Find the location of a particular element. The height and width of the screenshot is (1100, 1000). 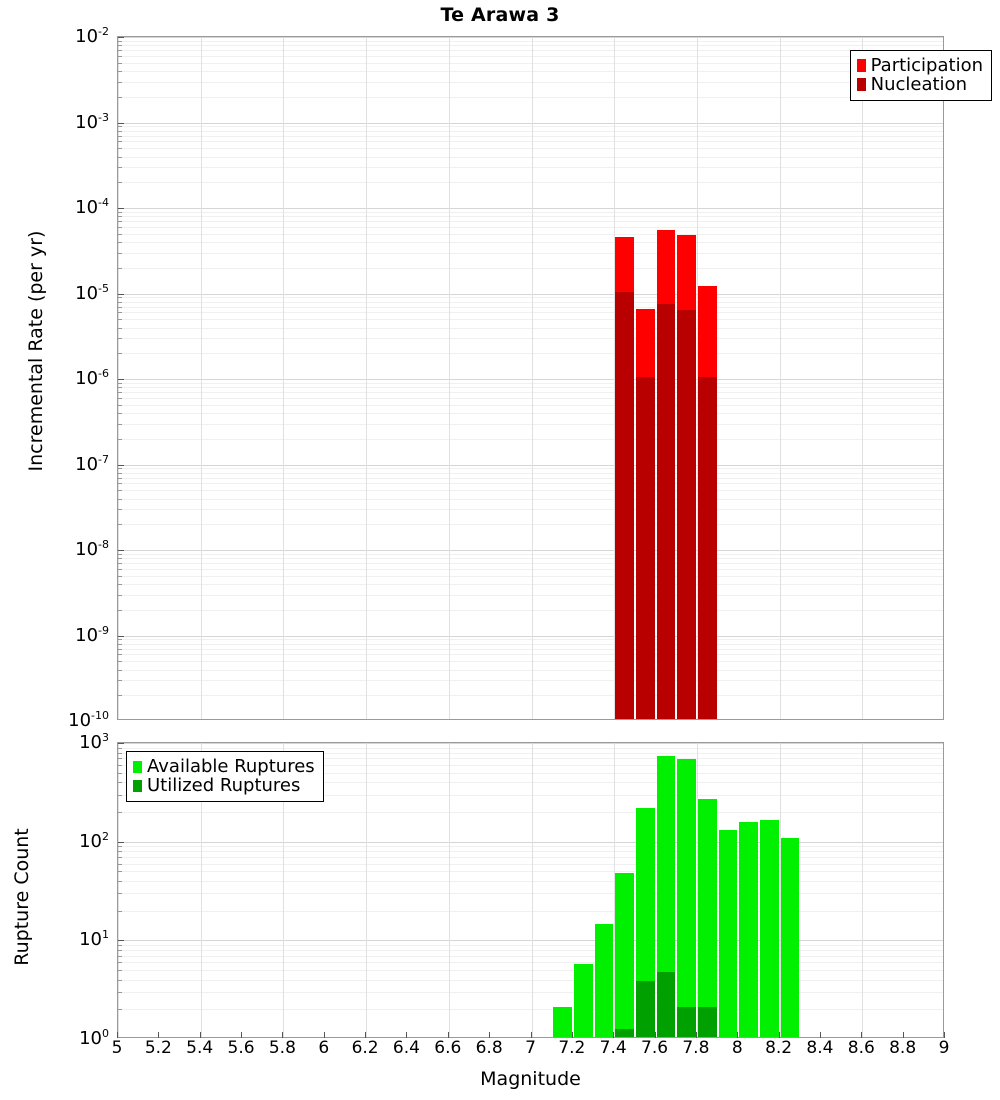

top-legend: Participation Nucleation is located at coordinates (920, 76).